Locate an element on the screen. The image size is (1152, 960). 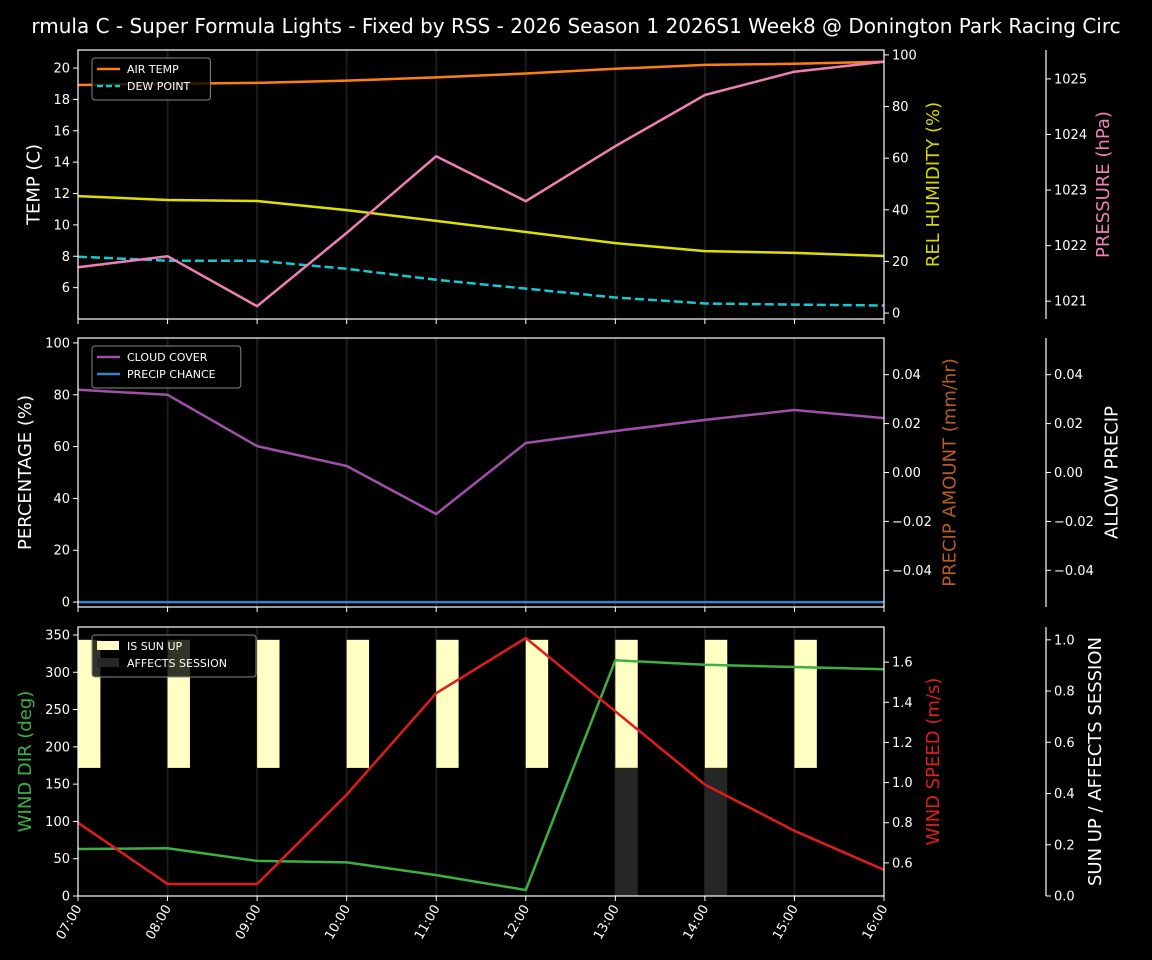
legend-label: AFFECTS SESSION is located at coordinates (177, 663).